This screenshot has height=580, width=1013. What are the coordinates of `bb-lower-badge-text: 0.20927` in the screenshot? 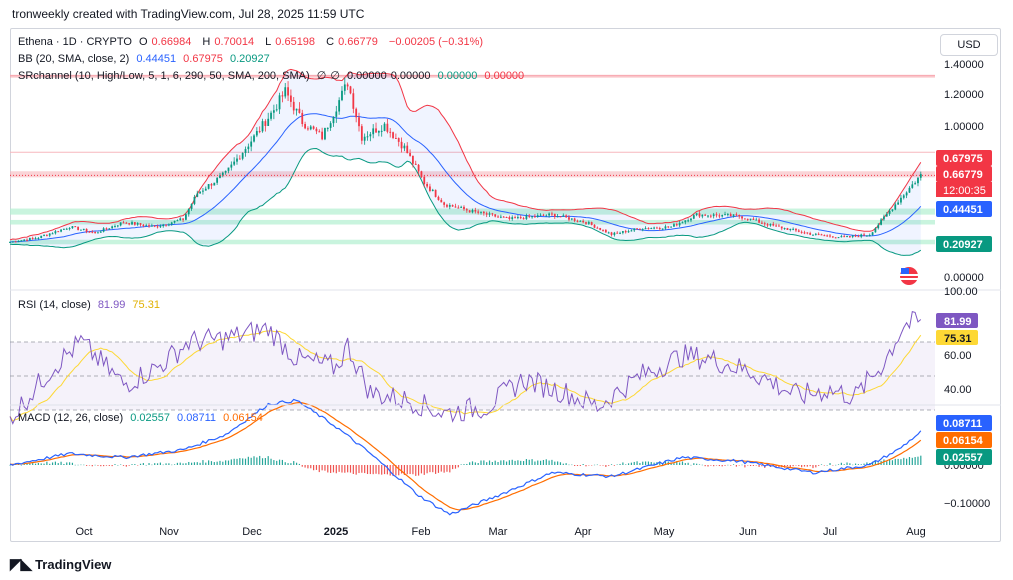 It's located at (963, 245).